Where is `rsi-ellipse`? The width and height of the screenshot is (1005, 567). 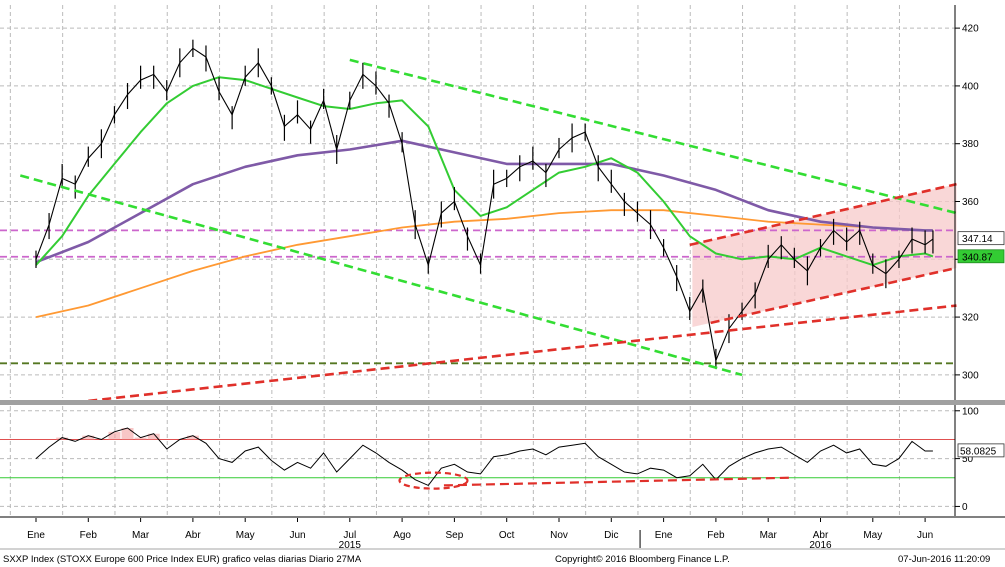
rsi-ellipse is located at coordinates (433, 480).